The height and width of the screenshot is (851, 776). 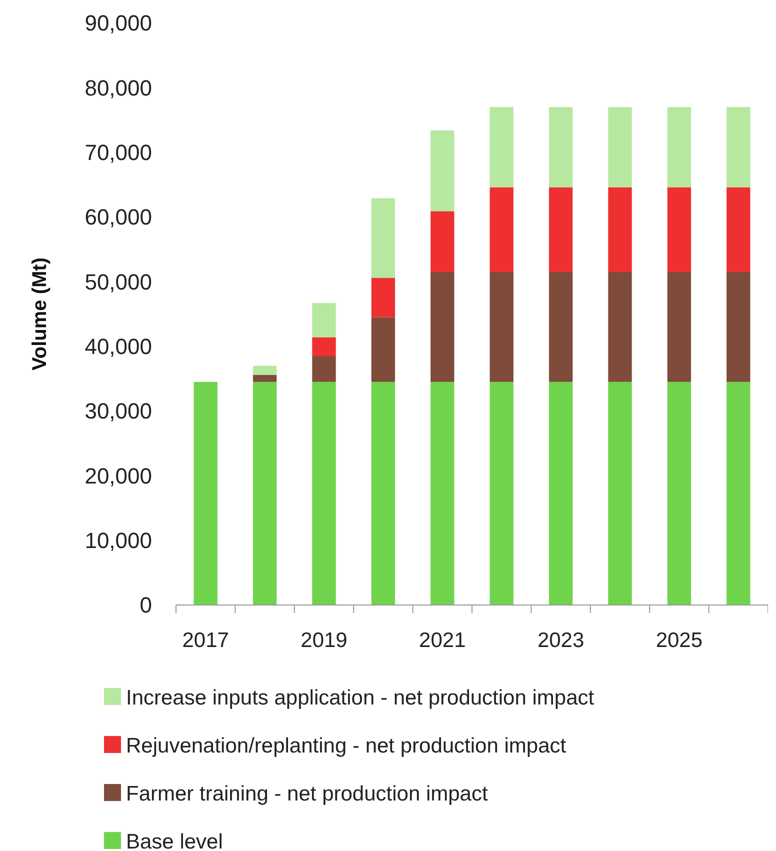 What do you see at coordinates (307, 794) in the screenshot?
I see `legend-label: Farmer training - net production impact` at bounding box center [307, 794].